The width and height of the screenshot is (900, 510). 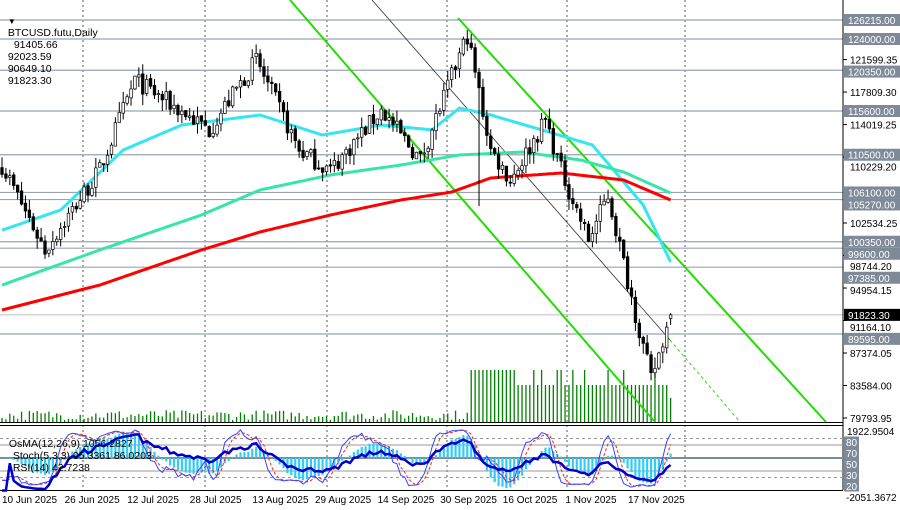 I want to click on stoch-main-line, so click(x=336, y=458).